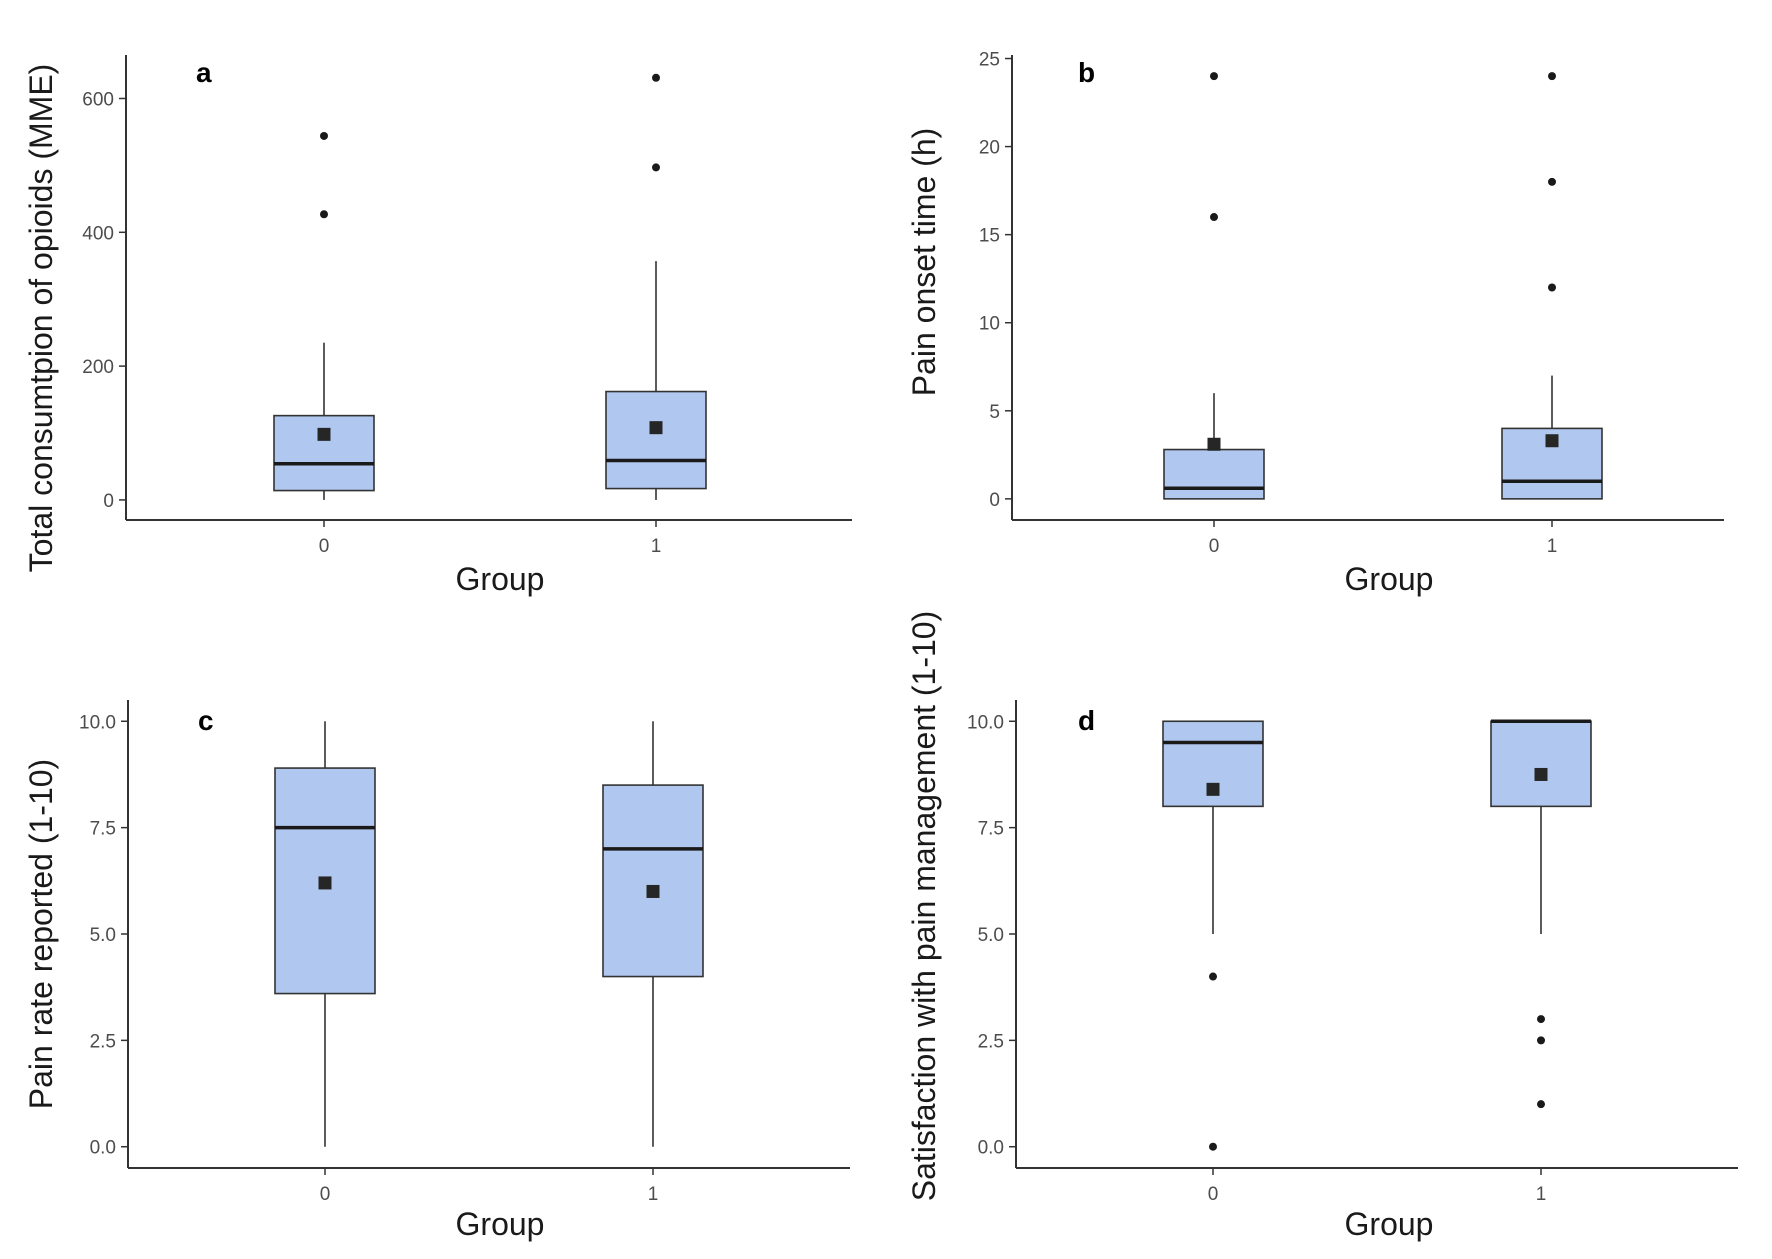 This screenshot has width=1772, height=1259. Describe the element at coordinates (924, 906) in the screenshot. I see `y-axis-title: Satisfaction with pain management (1-10)` at that location.